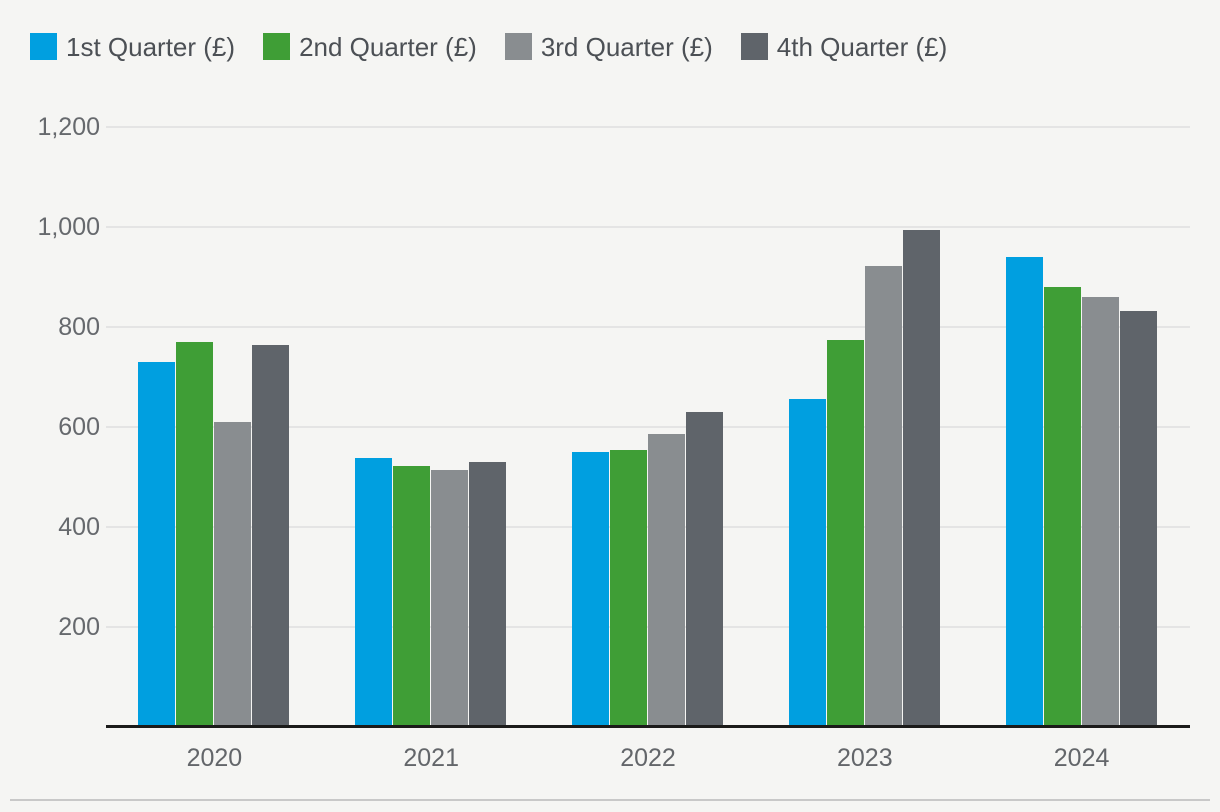 The image size is (1220, 812). Describe the element at coordinates (754, 46) in the screenshot. I see `legend-swatch-q4-icon` at that location.